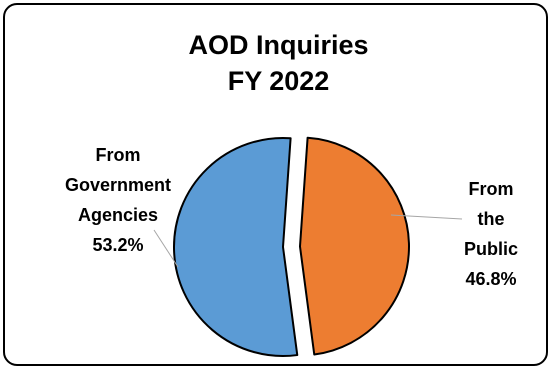  I want to click on pie-slice-government, so click(236, 247).